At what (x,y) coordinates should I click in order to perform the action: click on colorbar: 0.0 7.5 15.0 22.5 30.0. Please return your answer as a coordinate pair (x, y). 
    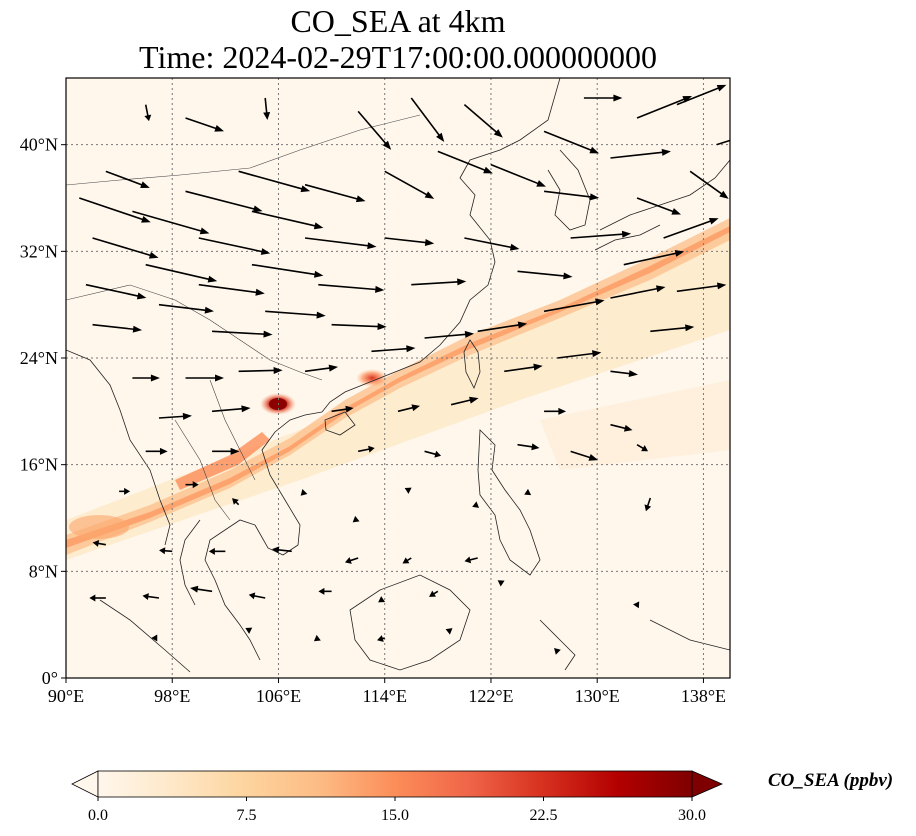
    Looking at the image, I should click on (397, 797).